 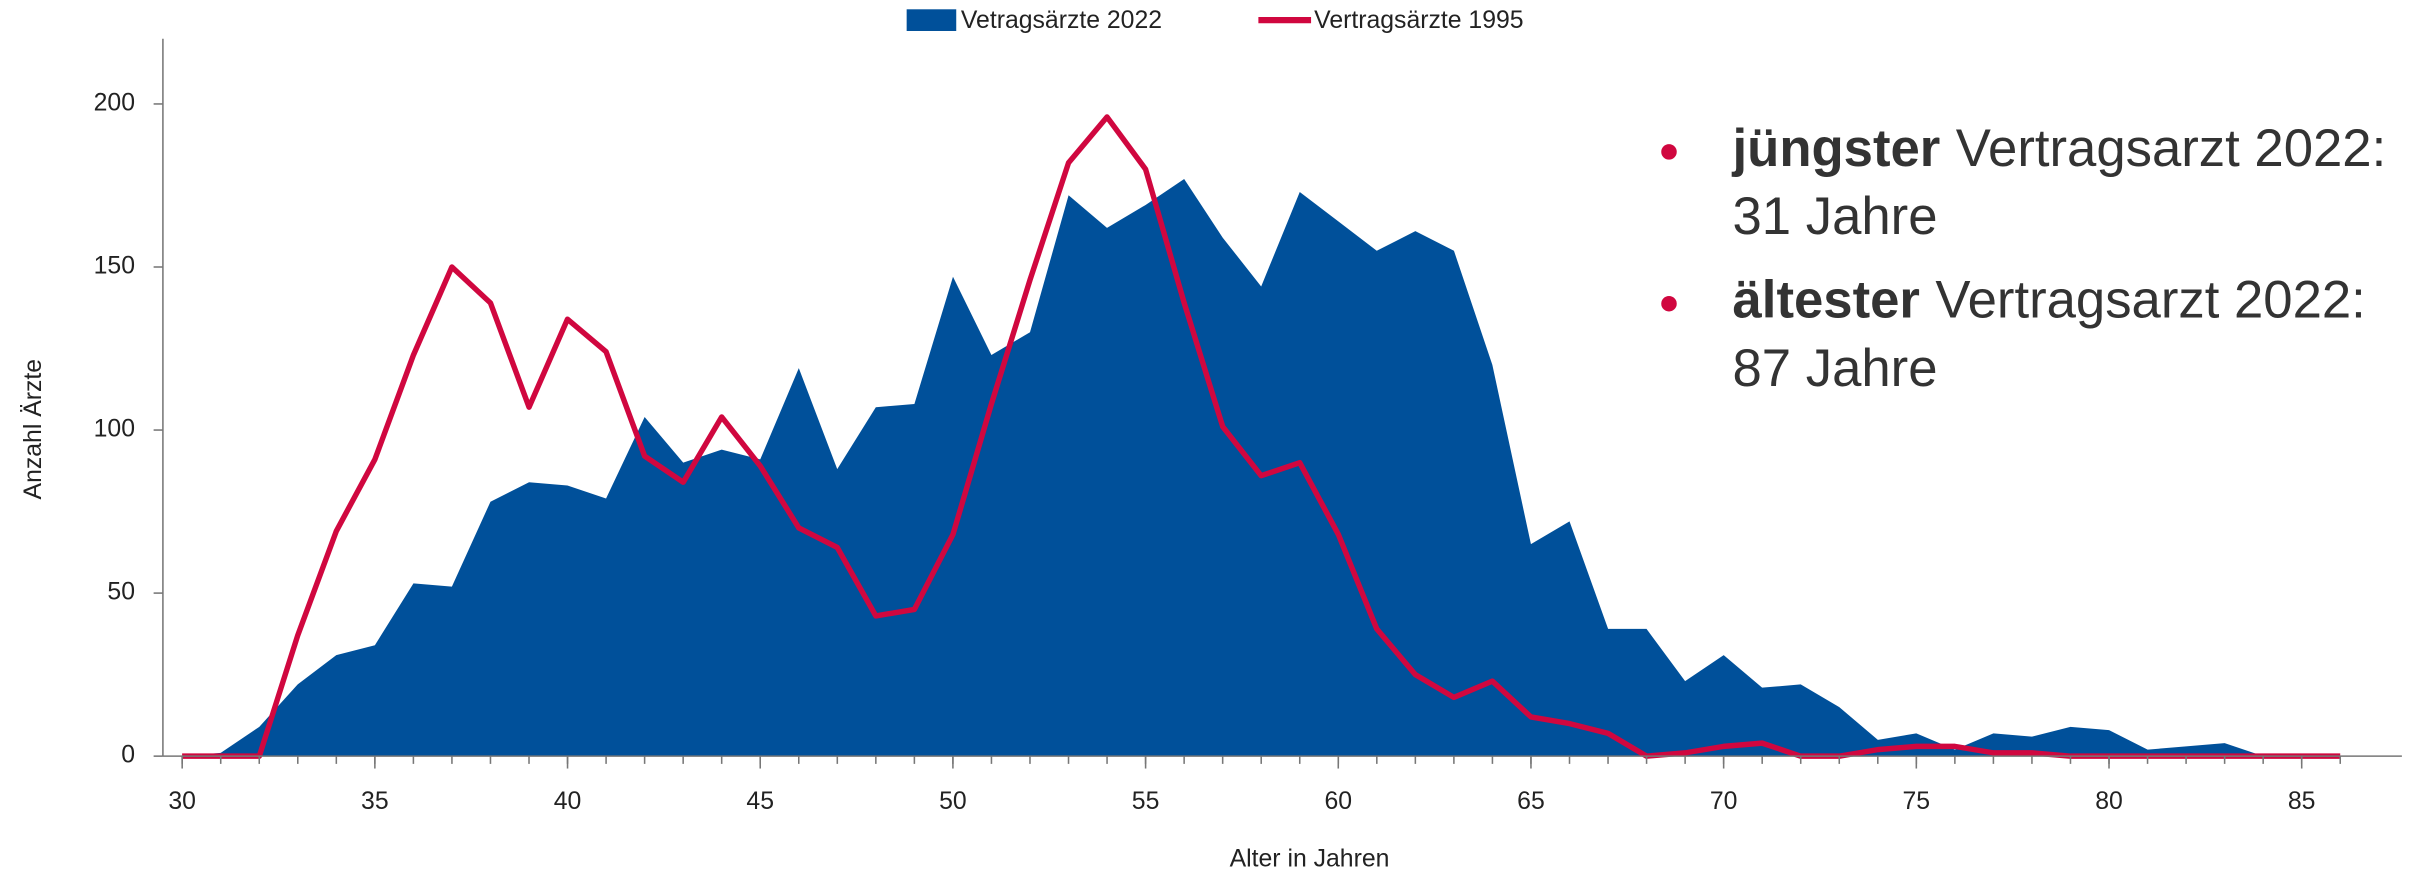 I want to click on y-tick-label: 50, so click(x=121, y=592).